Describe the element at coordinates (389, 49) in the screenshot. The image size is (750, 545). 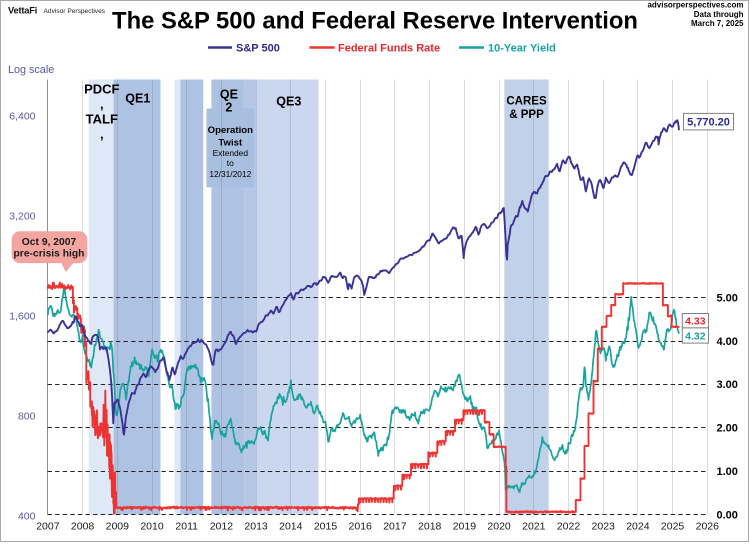
I see `svg-text: Federal Funds Rate` at that location.